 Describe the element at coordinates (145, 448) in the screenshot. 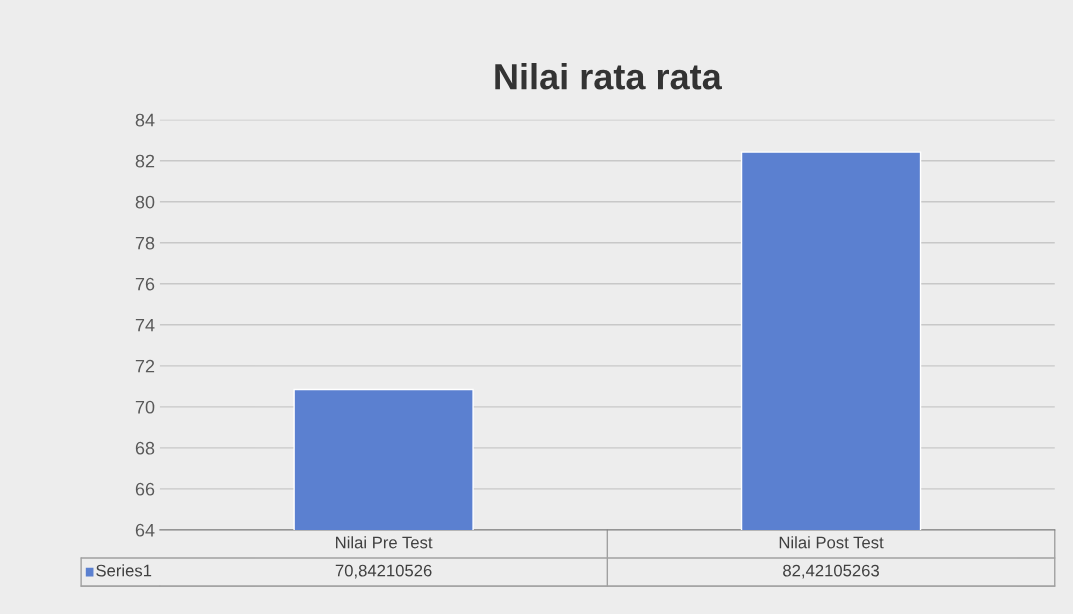

I see `y-tick-label: 68` at that location.